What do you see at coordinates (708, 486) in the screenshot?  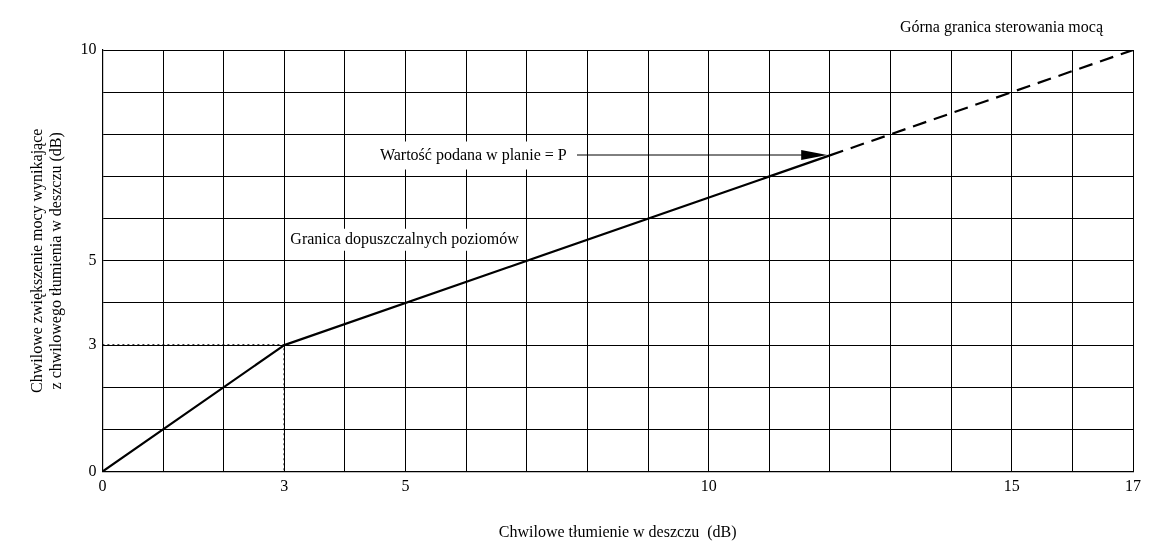 I see `x-tick-label: 10` at bounding box center [708, 486].